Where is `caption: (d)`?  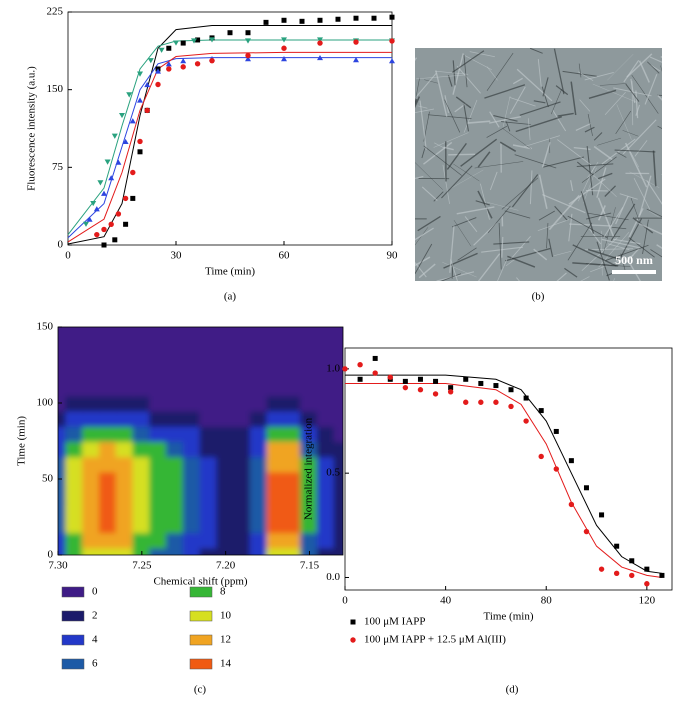 caption: (d) is located at coordinates (512, 690).